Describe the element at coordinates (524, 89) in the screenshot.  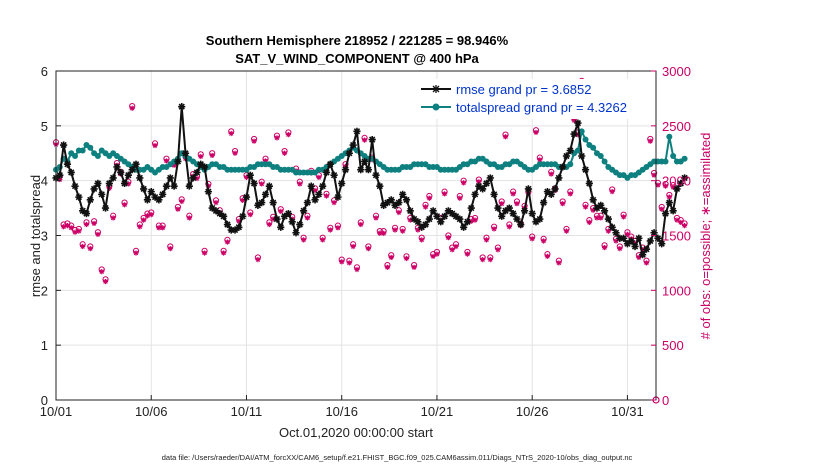
I see `legend-rmse-label: rmse grand pr = 3.6852` at that location.